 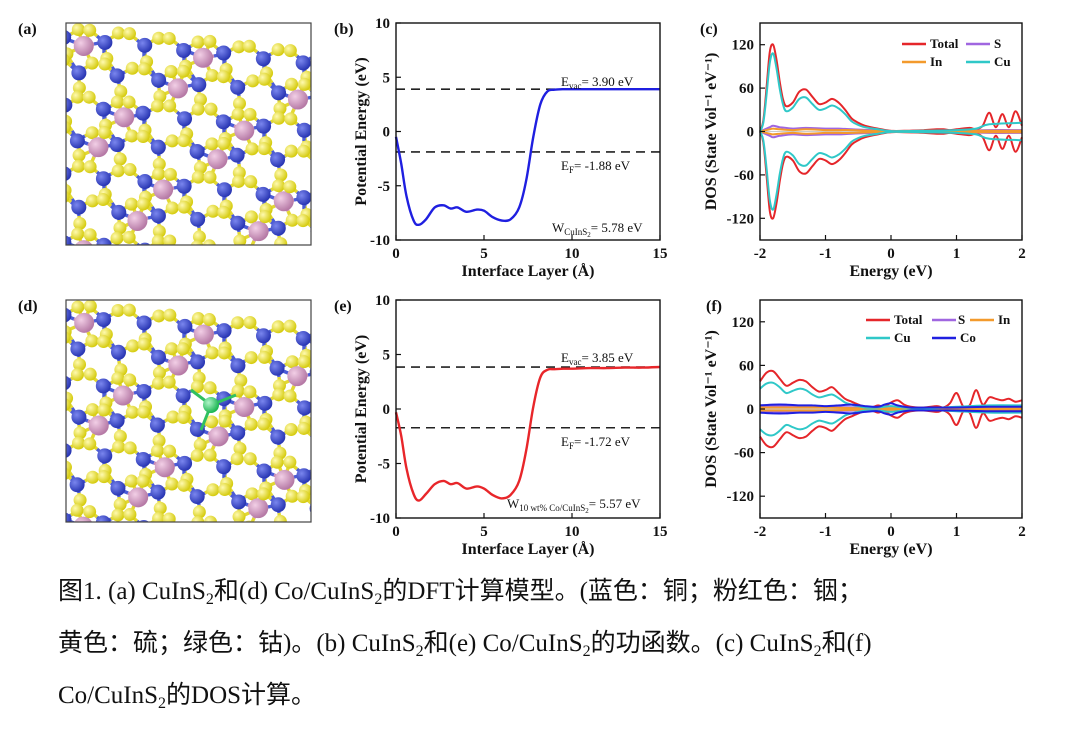 I want to click on ef-annotation-b: EF= -1.88 eV, so click(x=596, y=166).